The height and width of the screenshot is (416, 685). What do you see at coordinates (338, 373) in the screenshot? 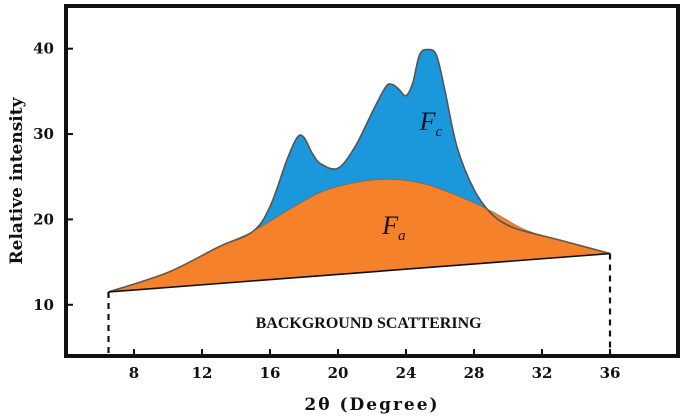
I see `x-tick-label: 20` at bounding box center [338, 373].